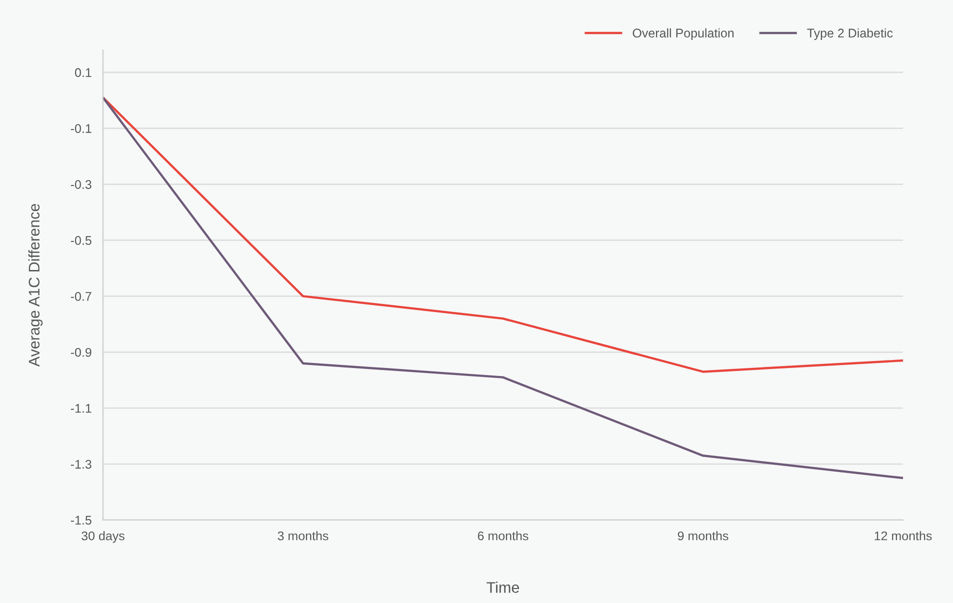 This screenshot has height=603, width=953. I want to click on y-tick-label: -0.7, so click(81, 296).